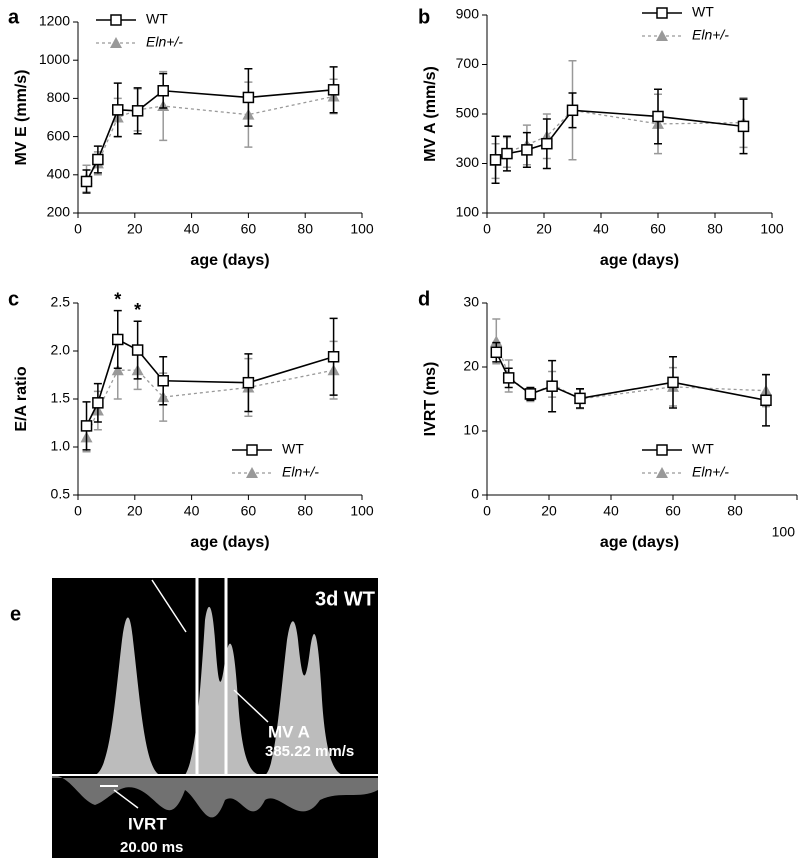 The width and height of the screenshot is (800, 862). I want to click on y-tick-label: 10, so click(471, 430).